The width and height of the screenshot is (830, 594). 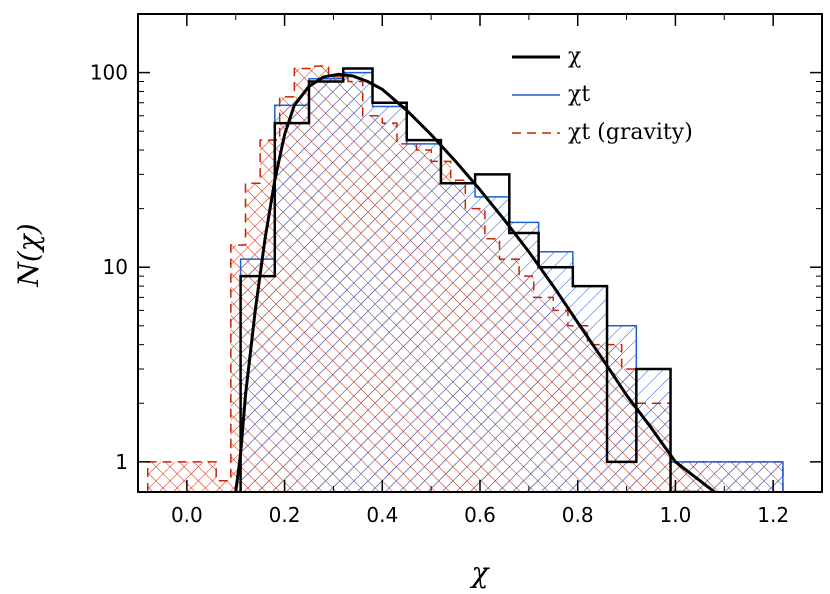 What do you see at coordinates (480, 515) in the screenshot?
I see `x-tick-label: 0.6` at bounding box center [480, 515].